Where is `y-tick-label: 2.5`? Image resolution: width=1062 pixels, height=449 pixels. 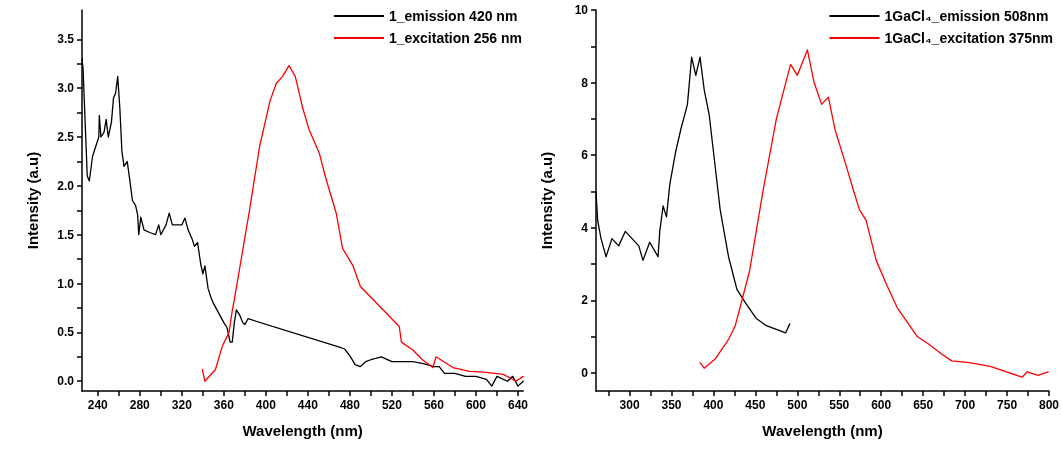
y-tick-label: 2.5 is located at coordinates (66, 137).